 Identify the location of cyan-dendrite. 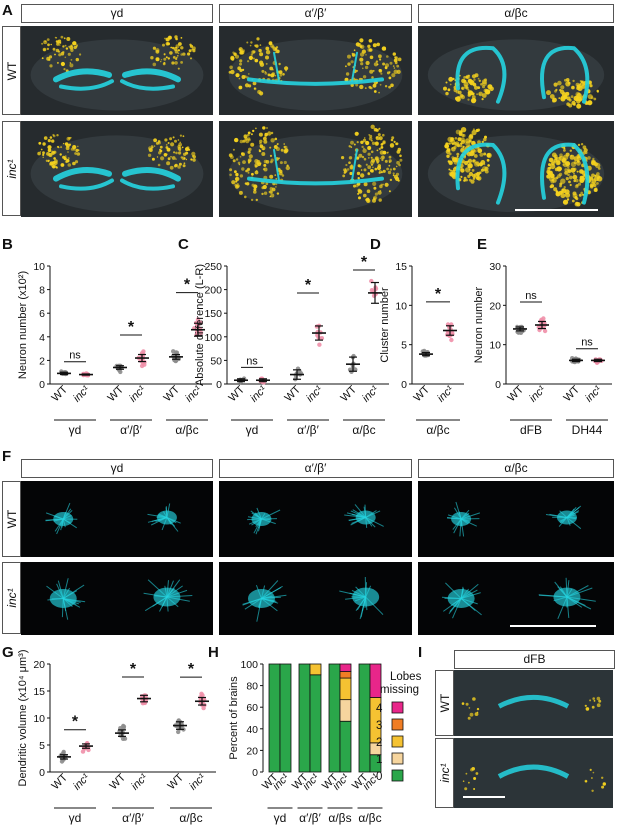
(164, 517).